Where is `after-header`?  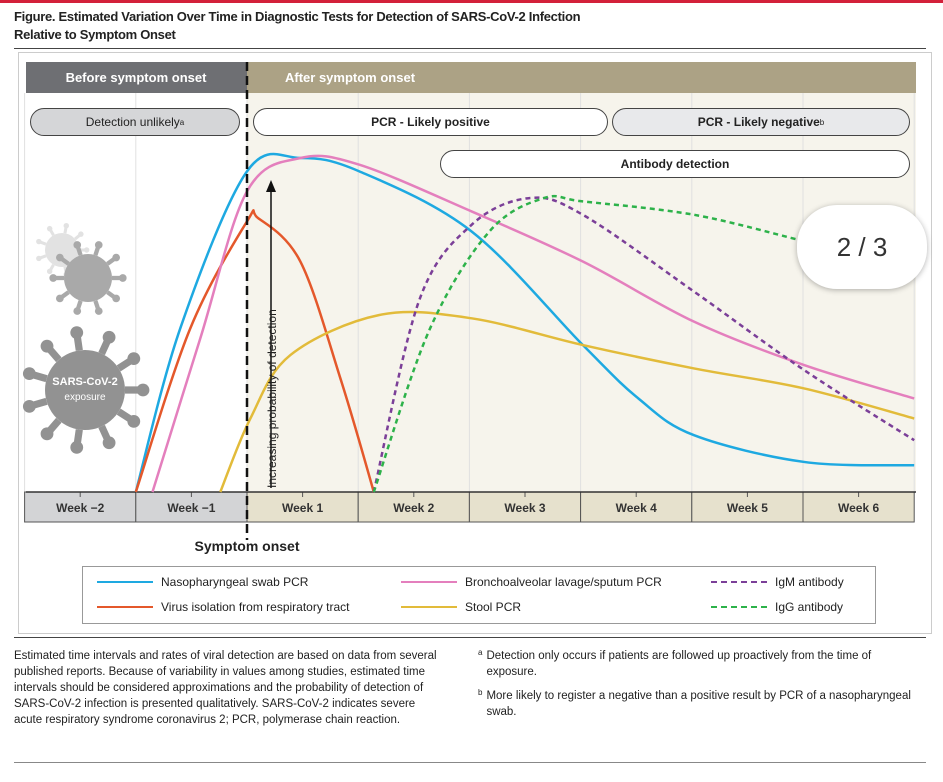
after-header is located at coordinates (581, 77).